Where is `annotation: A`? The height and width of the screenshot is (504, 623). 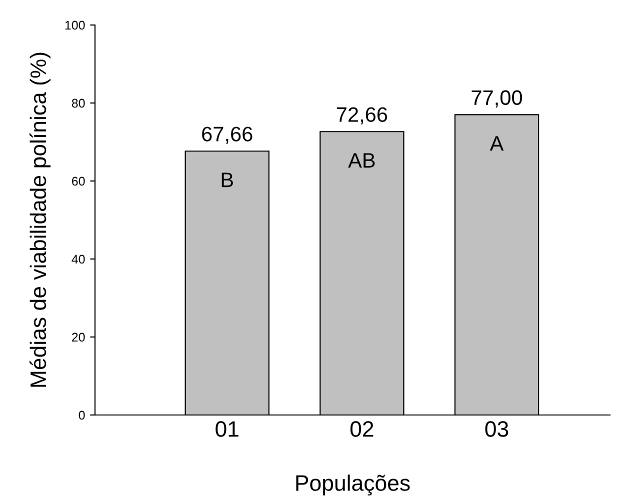
annotation: A is located at coordinates (497, 143).